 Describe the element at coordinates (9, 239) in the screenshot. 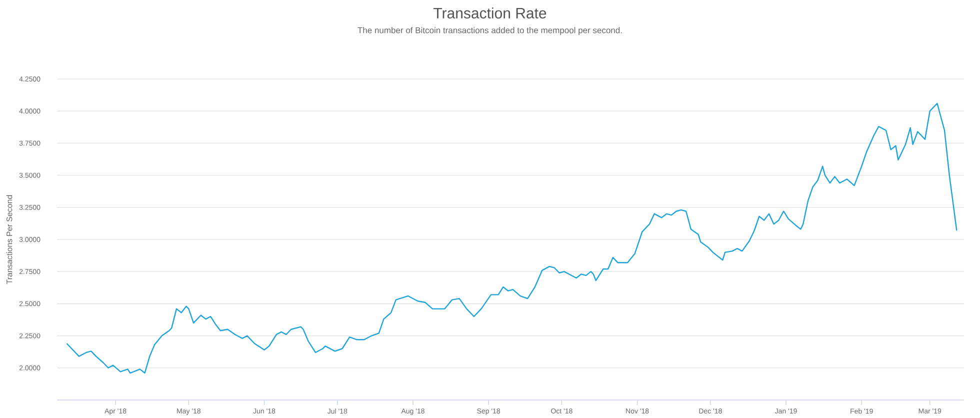

I see `y-axis-title: Transactions Per Second` at that location.